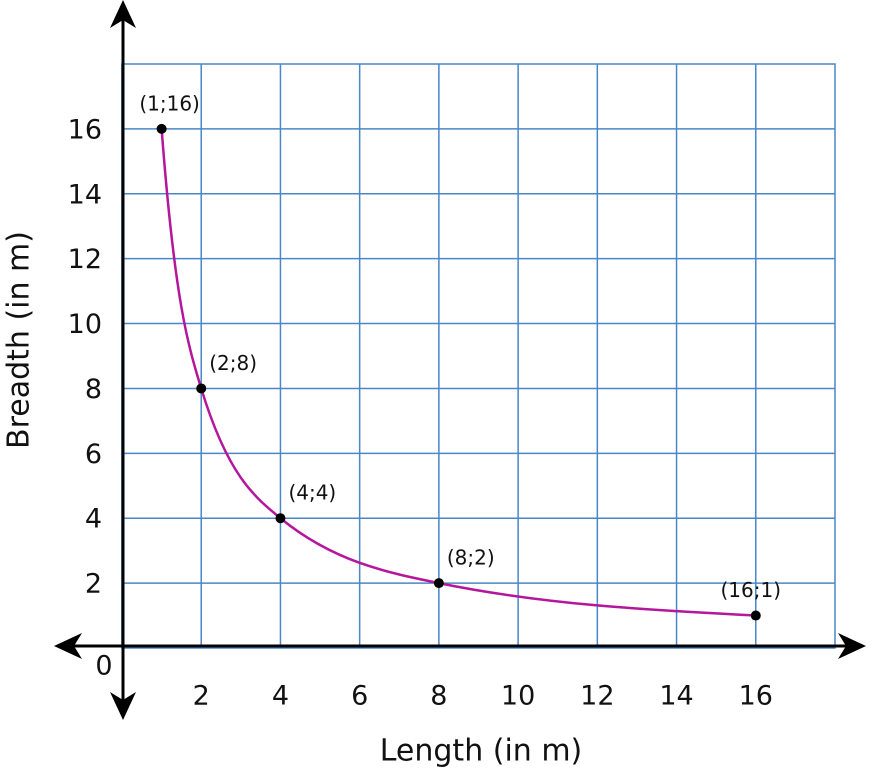 The width and height of the screenshot is (877, 778). Describe the element at coordinates (85, 194) in the screenshot. I see `y-tick-label: 14` at that location.